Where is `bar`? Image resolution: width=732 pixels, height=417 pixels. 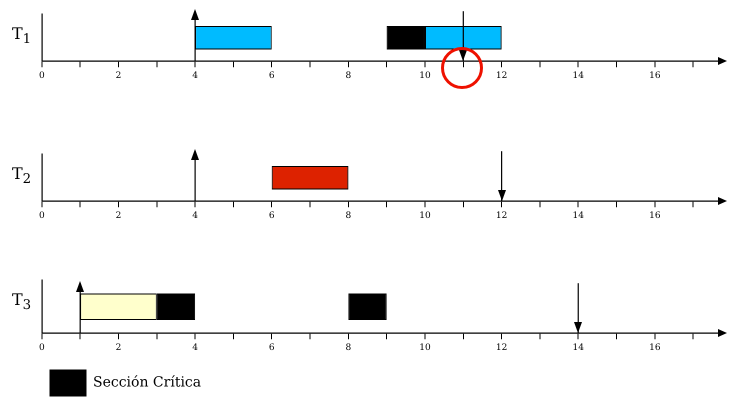
bar is located at coordinates (367, 306).